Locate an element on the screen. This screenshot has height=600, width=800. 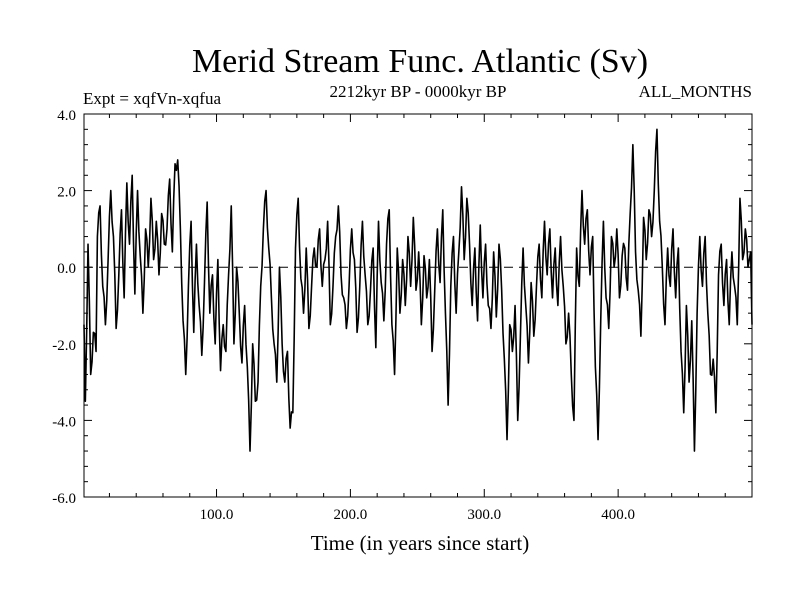
x-tick-label: 100.0 is located at coordinates (217, 515).